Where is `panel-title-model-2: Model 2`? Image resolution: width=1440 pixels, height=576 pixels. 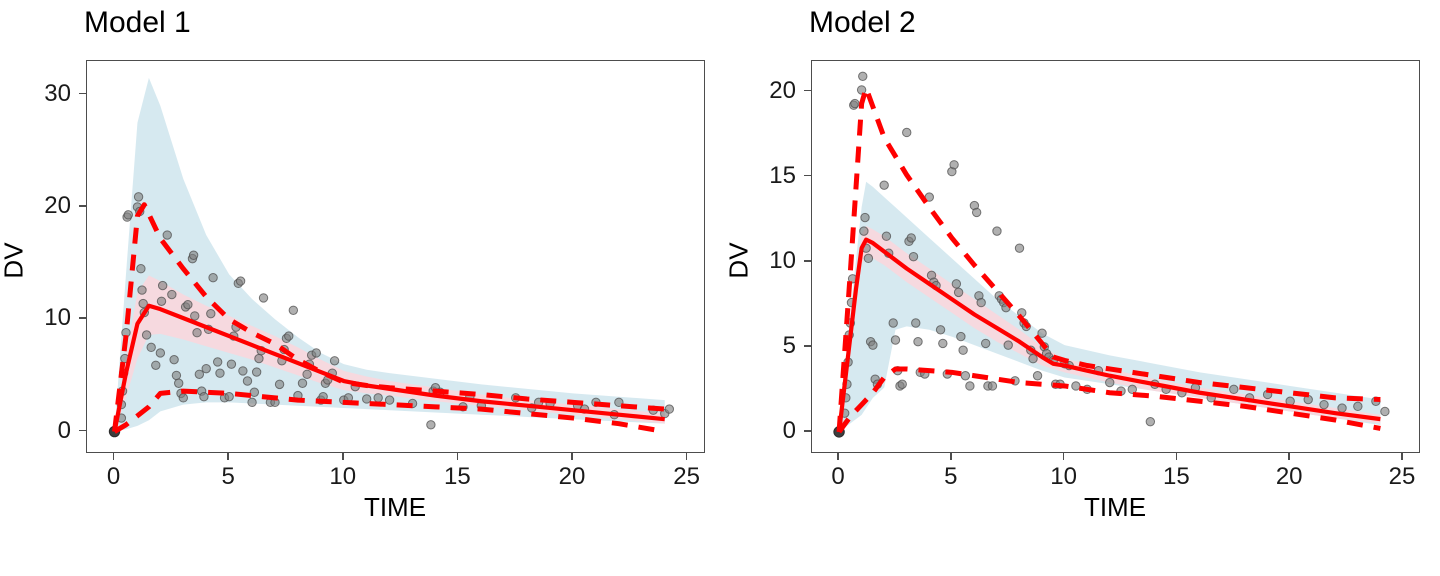 panel-title-model-2: Model 2 is located at coordinates (862, 22).